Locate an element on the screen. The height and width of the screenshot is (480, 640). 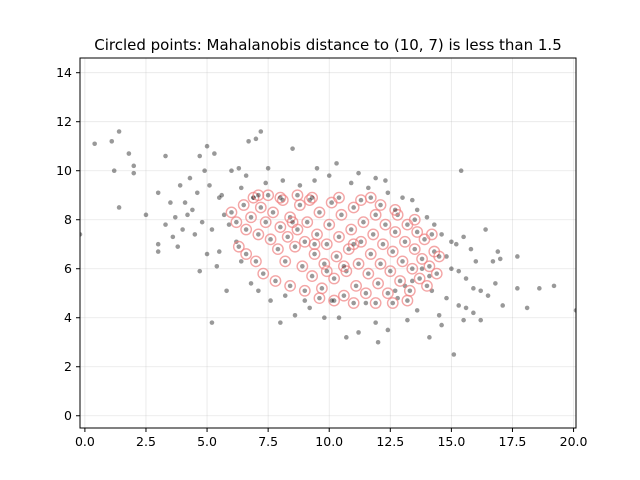
y-tick-label: 6 is located at coordinates (68, 268).